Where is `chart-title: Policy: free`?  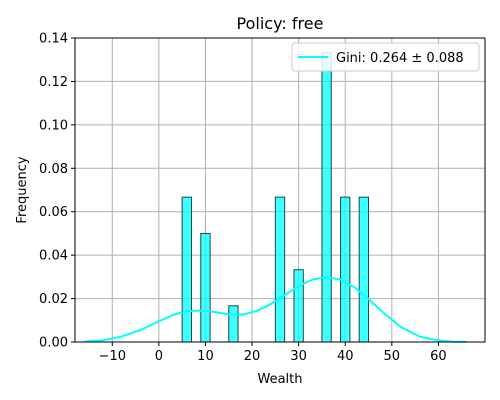
chart-title: Policy: free is located at coordinates (280, 23).